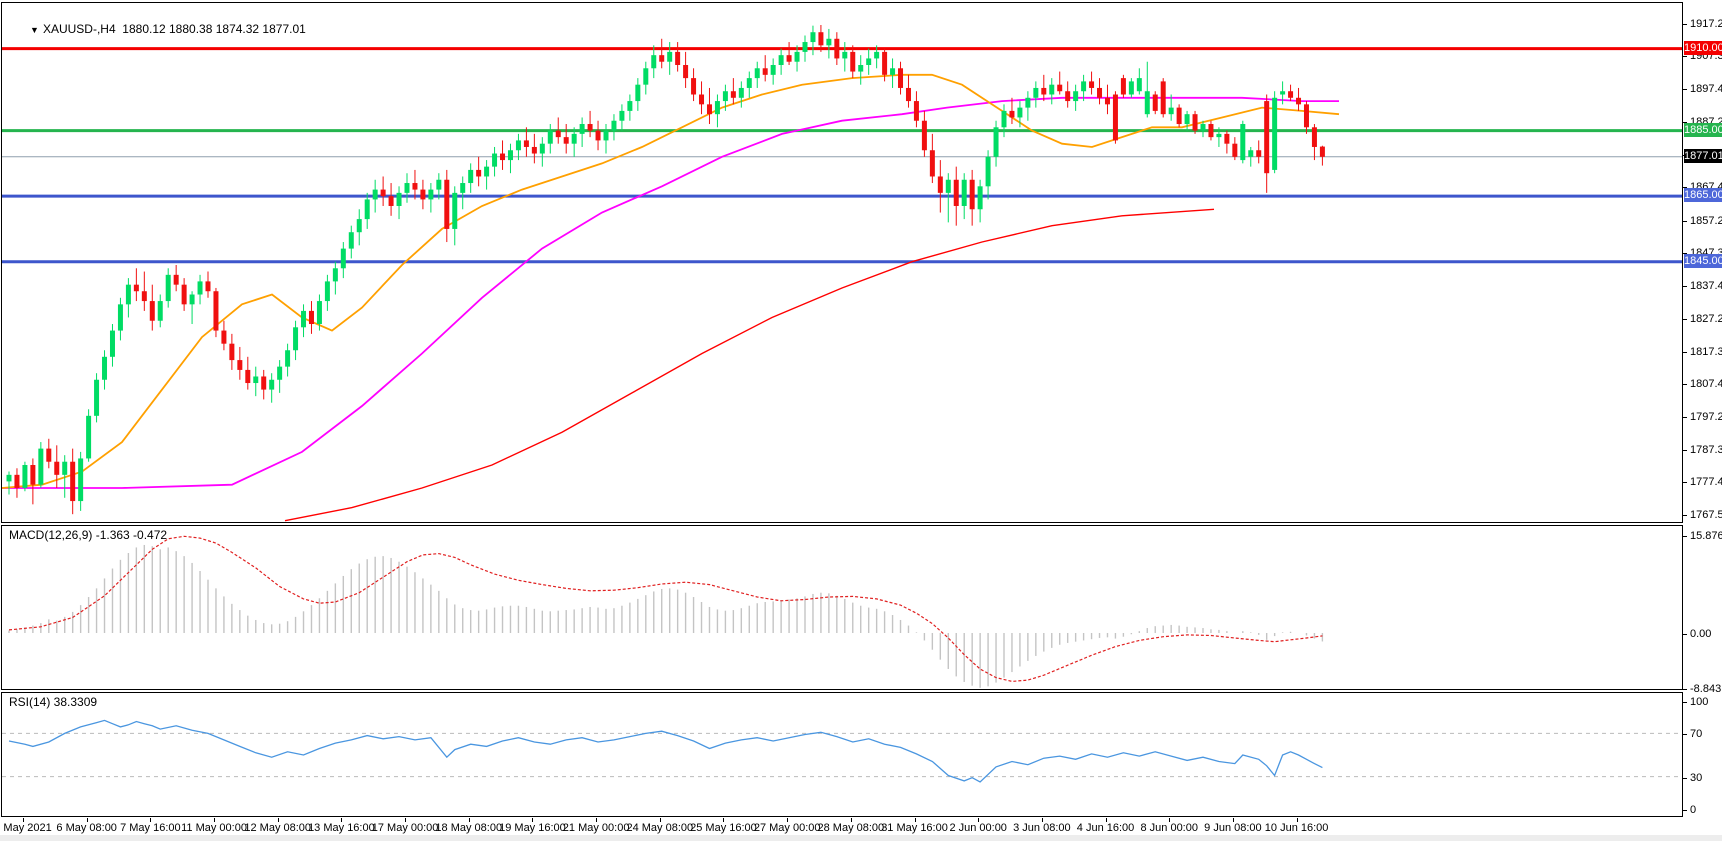 The height and width of the screenshot is (841, 1722). What do you see at coordinates (665, 751) in the screenshot?
I see `rsi-line` at bounding box center [665, 751].